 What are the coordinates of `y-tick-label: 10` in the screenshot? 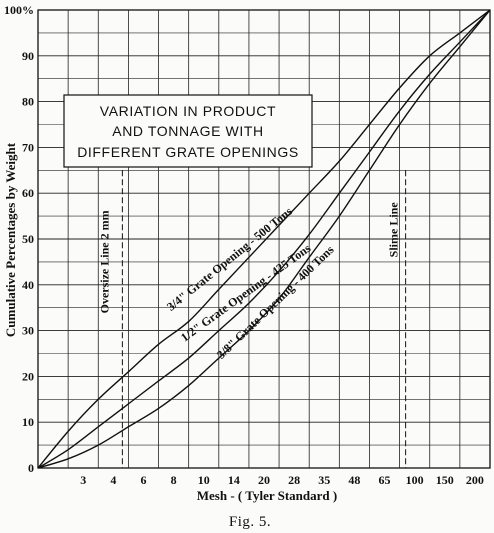 It's located at (28, 422).